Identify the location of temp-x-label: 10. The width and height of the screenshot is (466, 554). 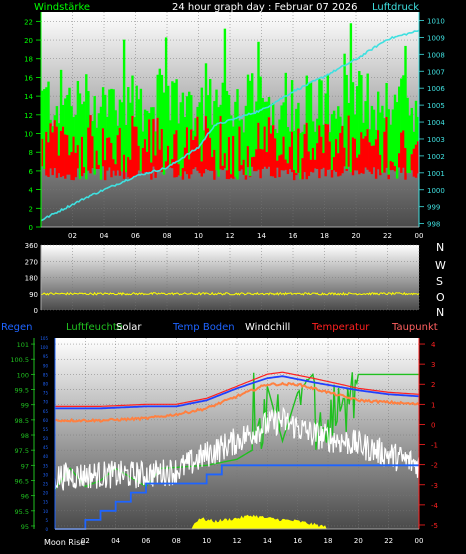
(206, 541).